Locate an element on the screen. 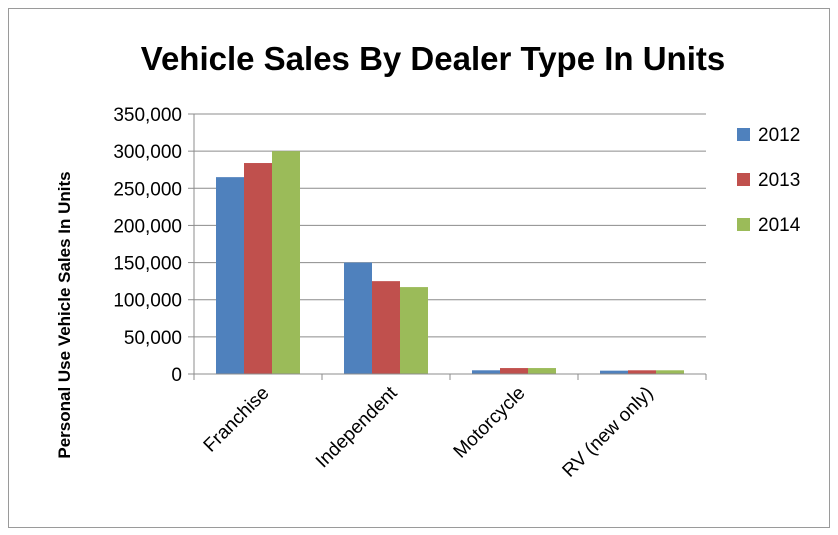 The image size is (838, 535). bar-rv-new-only-2013 is located at coordinates (642, 372).